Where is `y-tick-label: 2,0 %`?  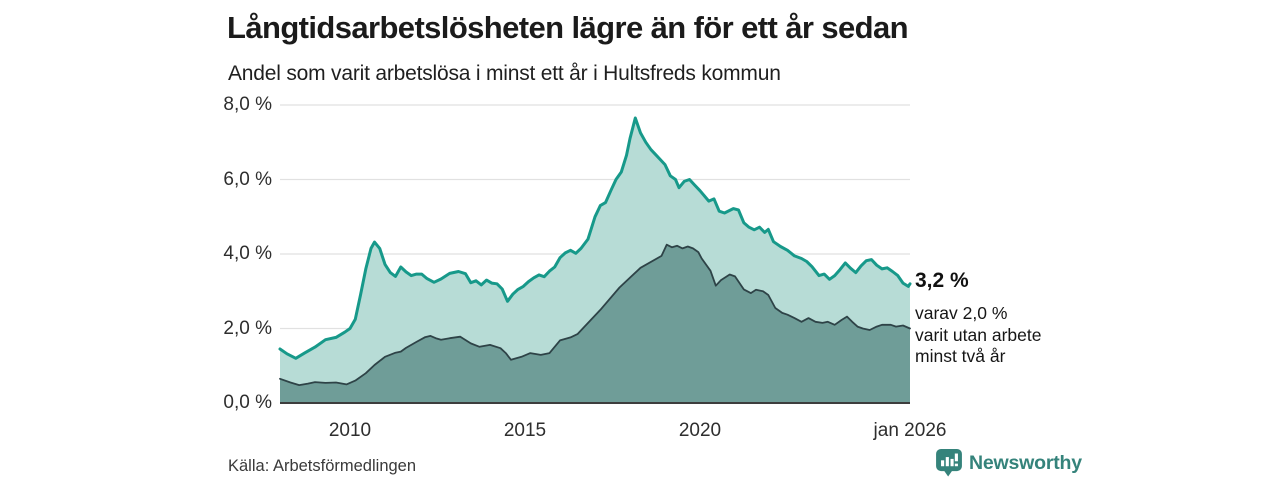 y-tick-label: 2,0 % is located at coordinates (247, 328).